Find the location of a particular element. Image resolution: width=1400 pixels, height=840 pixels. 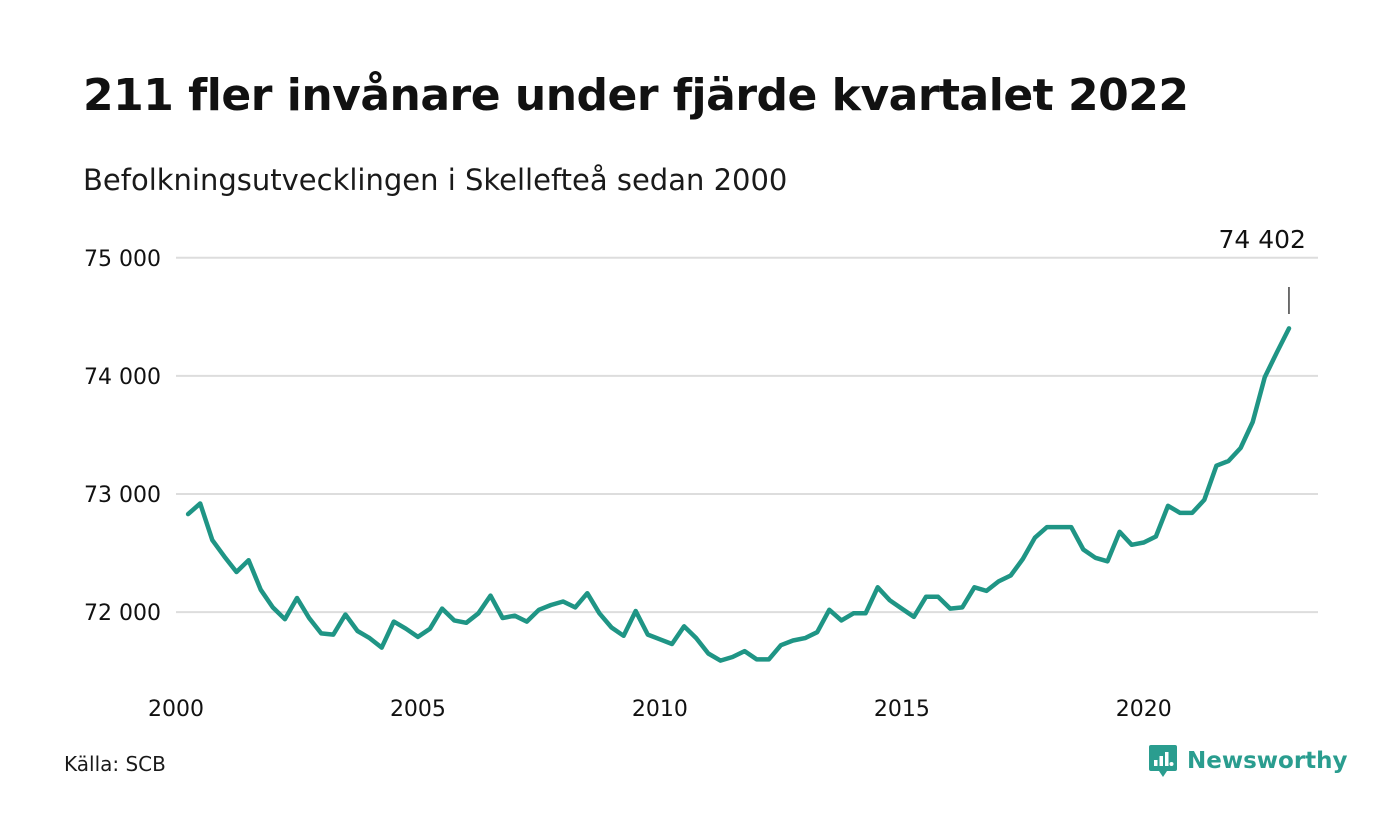

y-tick-label: 72 000 is located at coordinates (122, 613).